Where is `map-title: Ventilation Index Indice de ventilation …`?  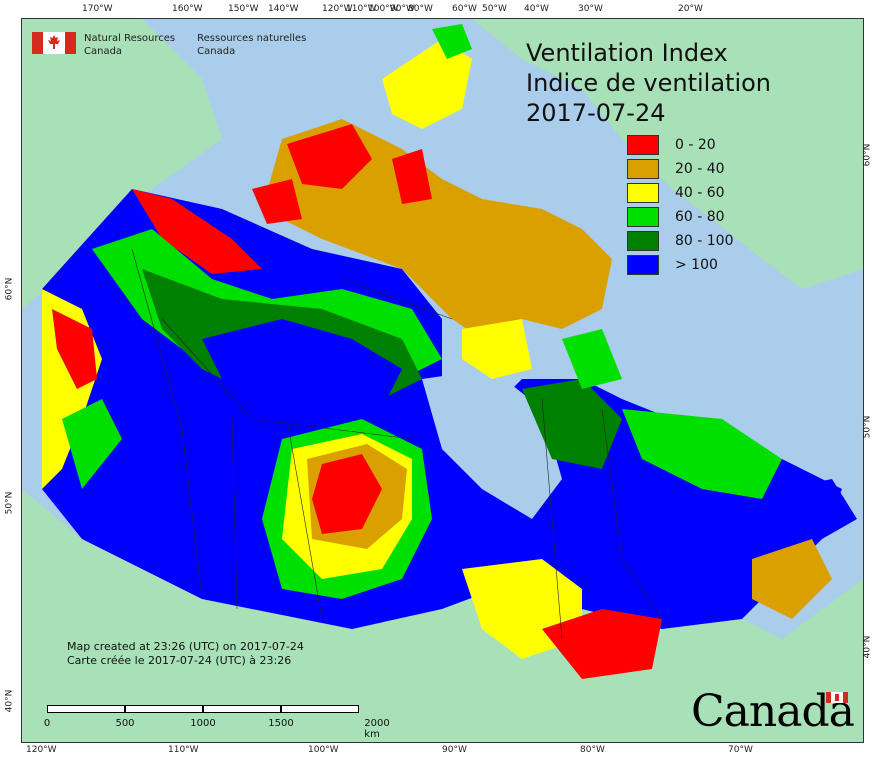 map-title: Ventilation Index Indice de ventilation … is located at coordinates (648, 83).